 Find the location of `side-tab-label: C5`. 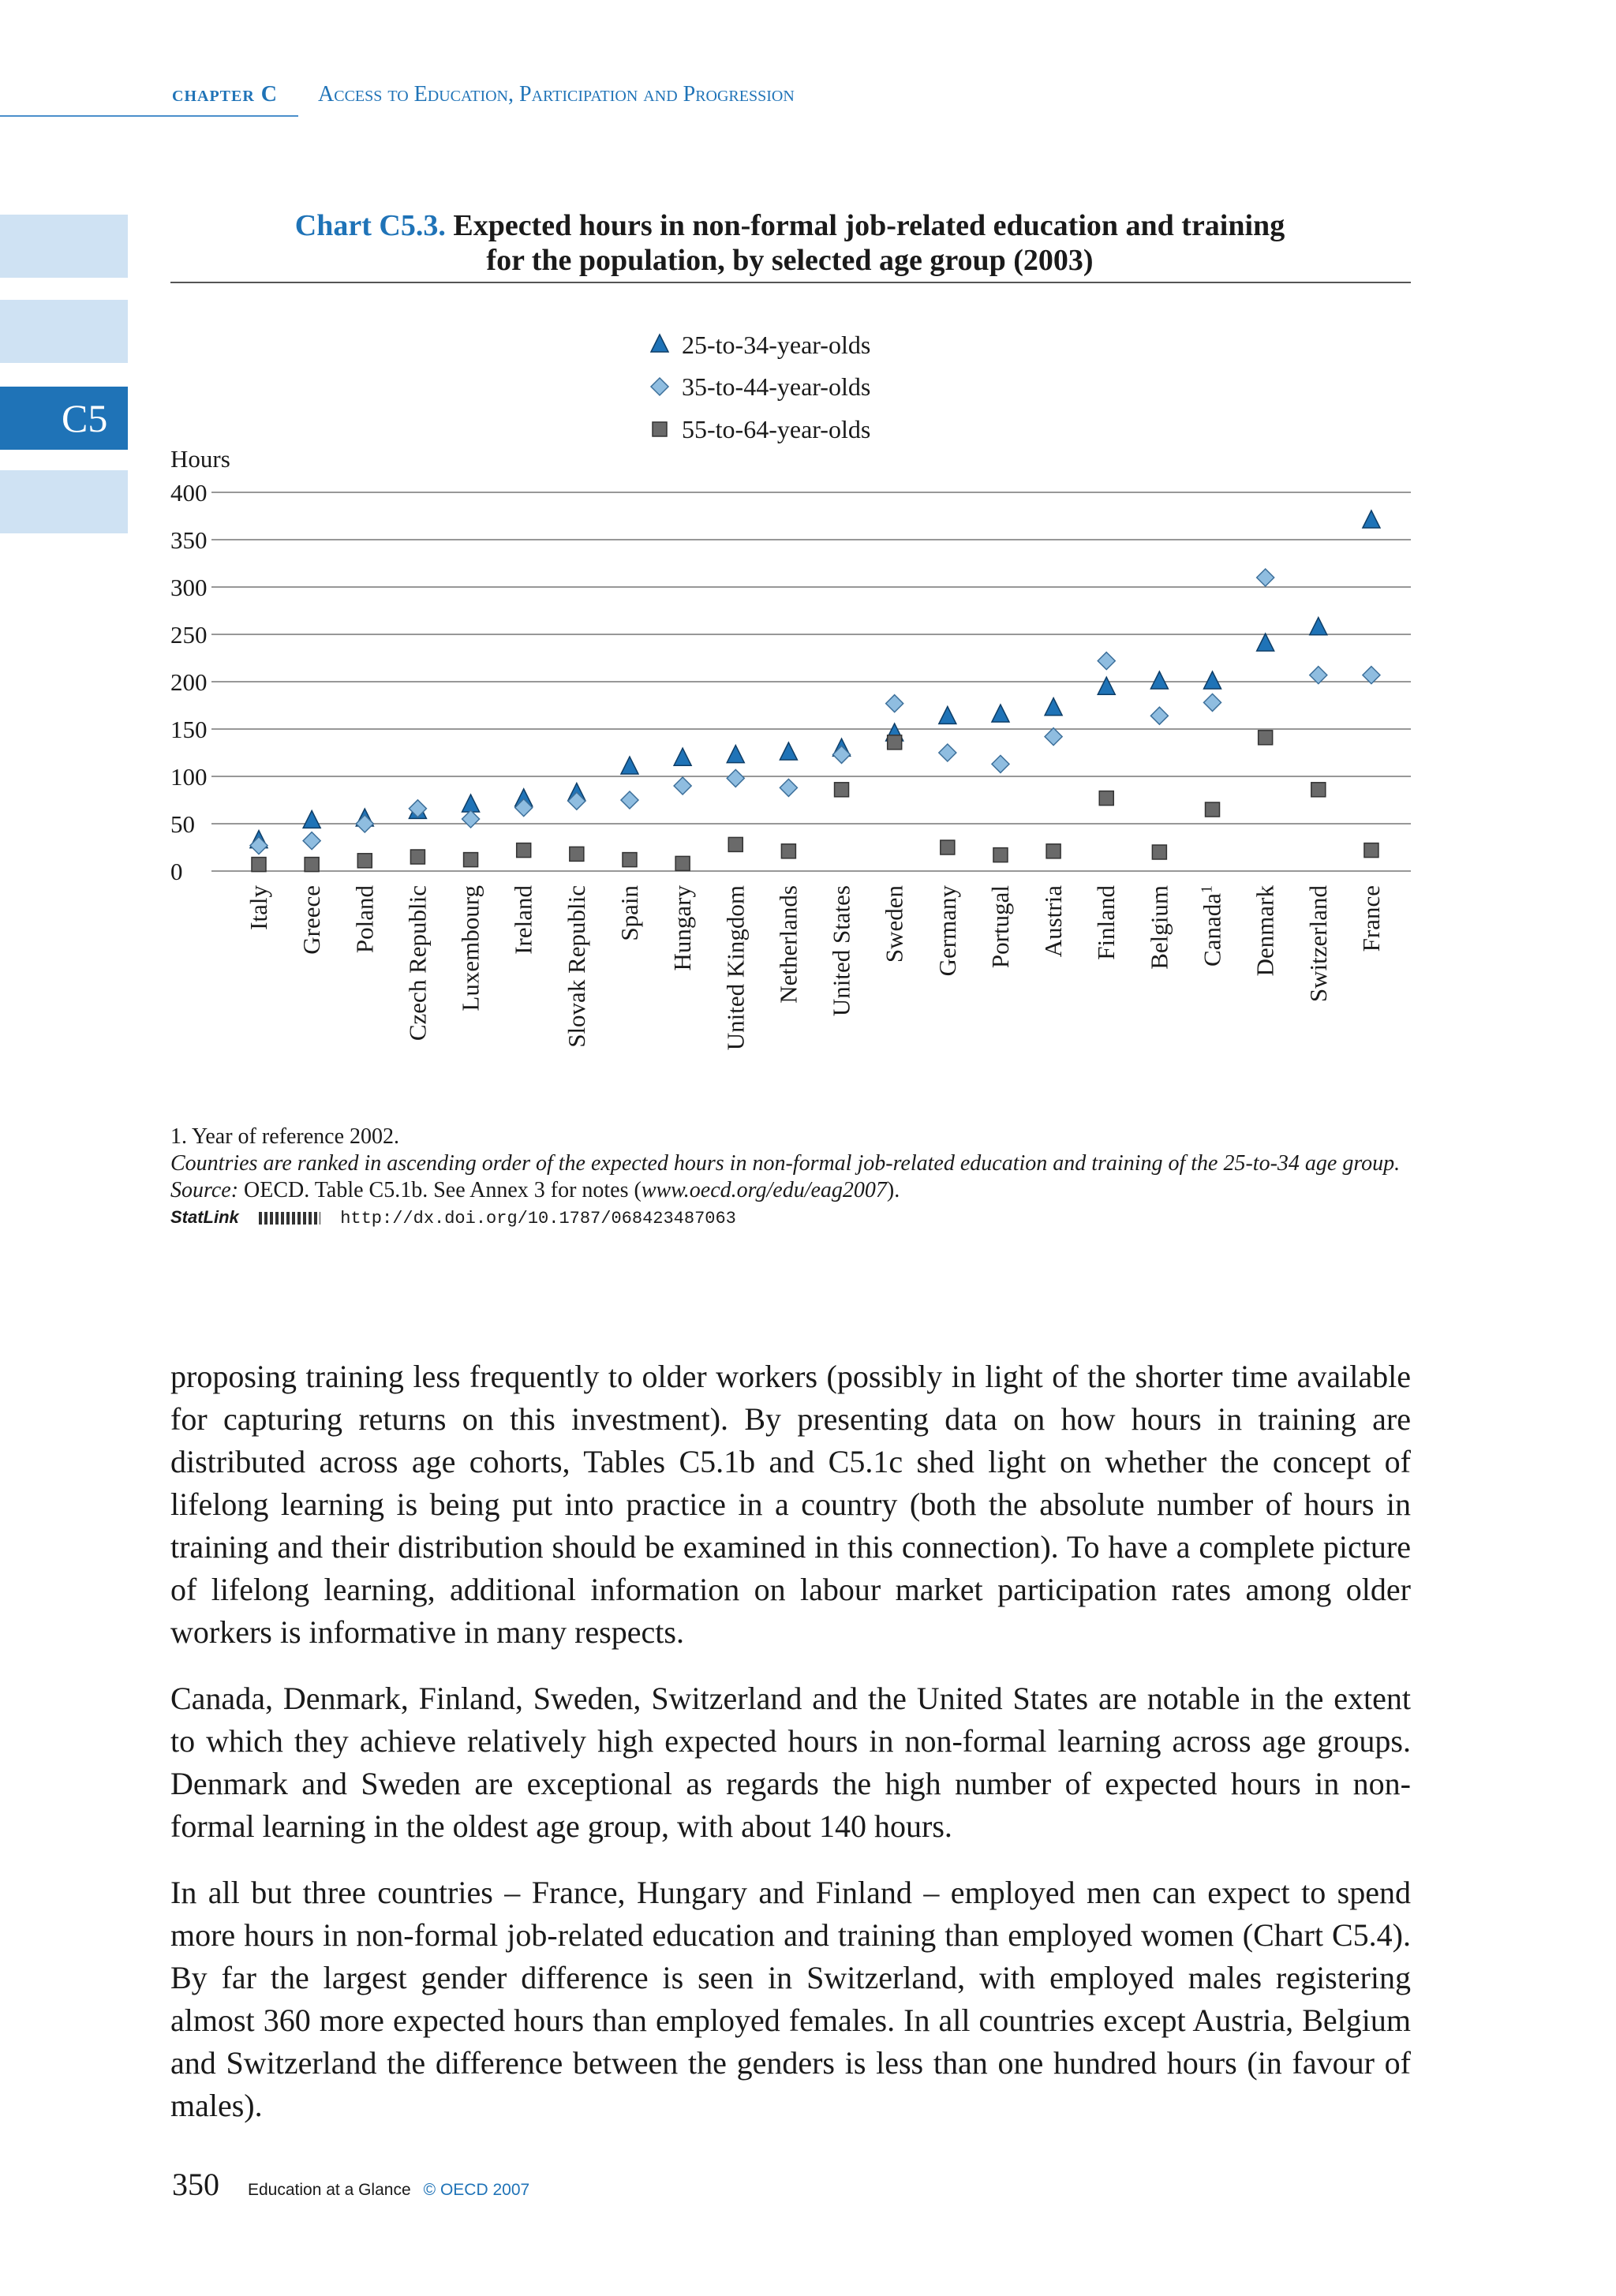

side-tab-label: C5 is located at coordinates (85, 418).